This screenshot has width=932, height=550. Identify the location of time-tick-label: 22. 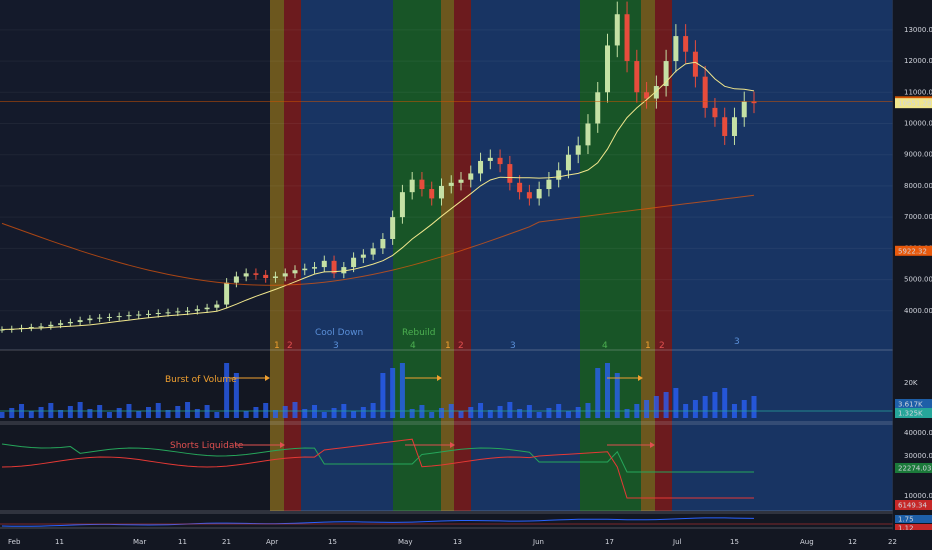
(892, 542).